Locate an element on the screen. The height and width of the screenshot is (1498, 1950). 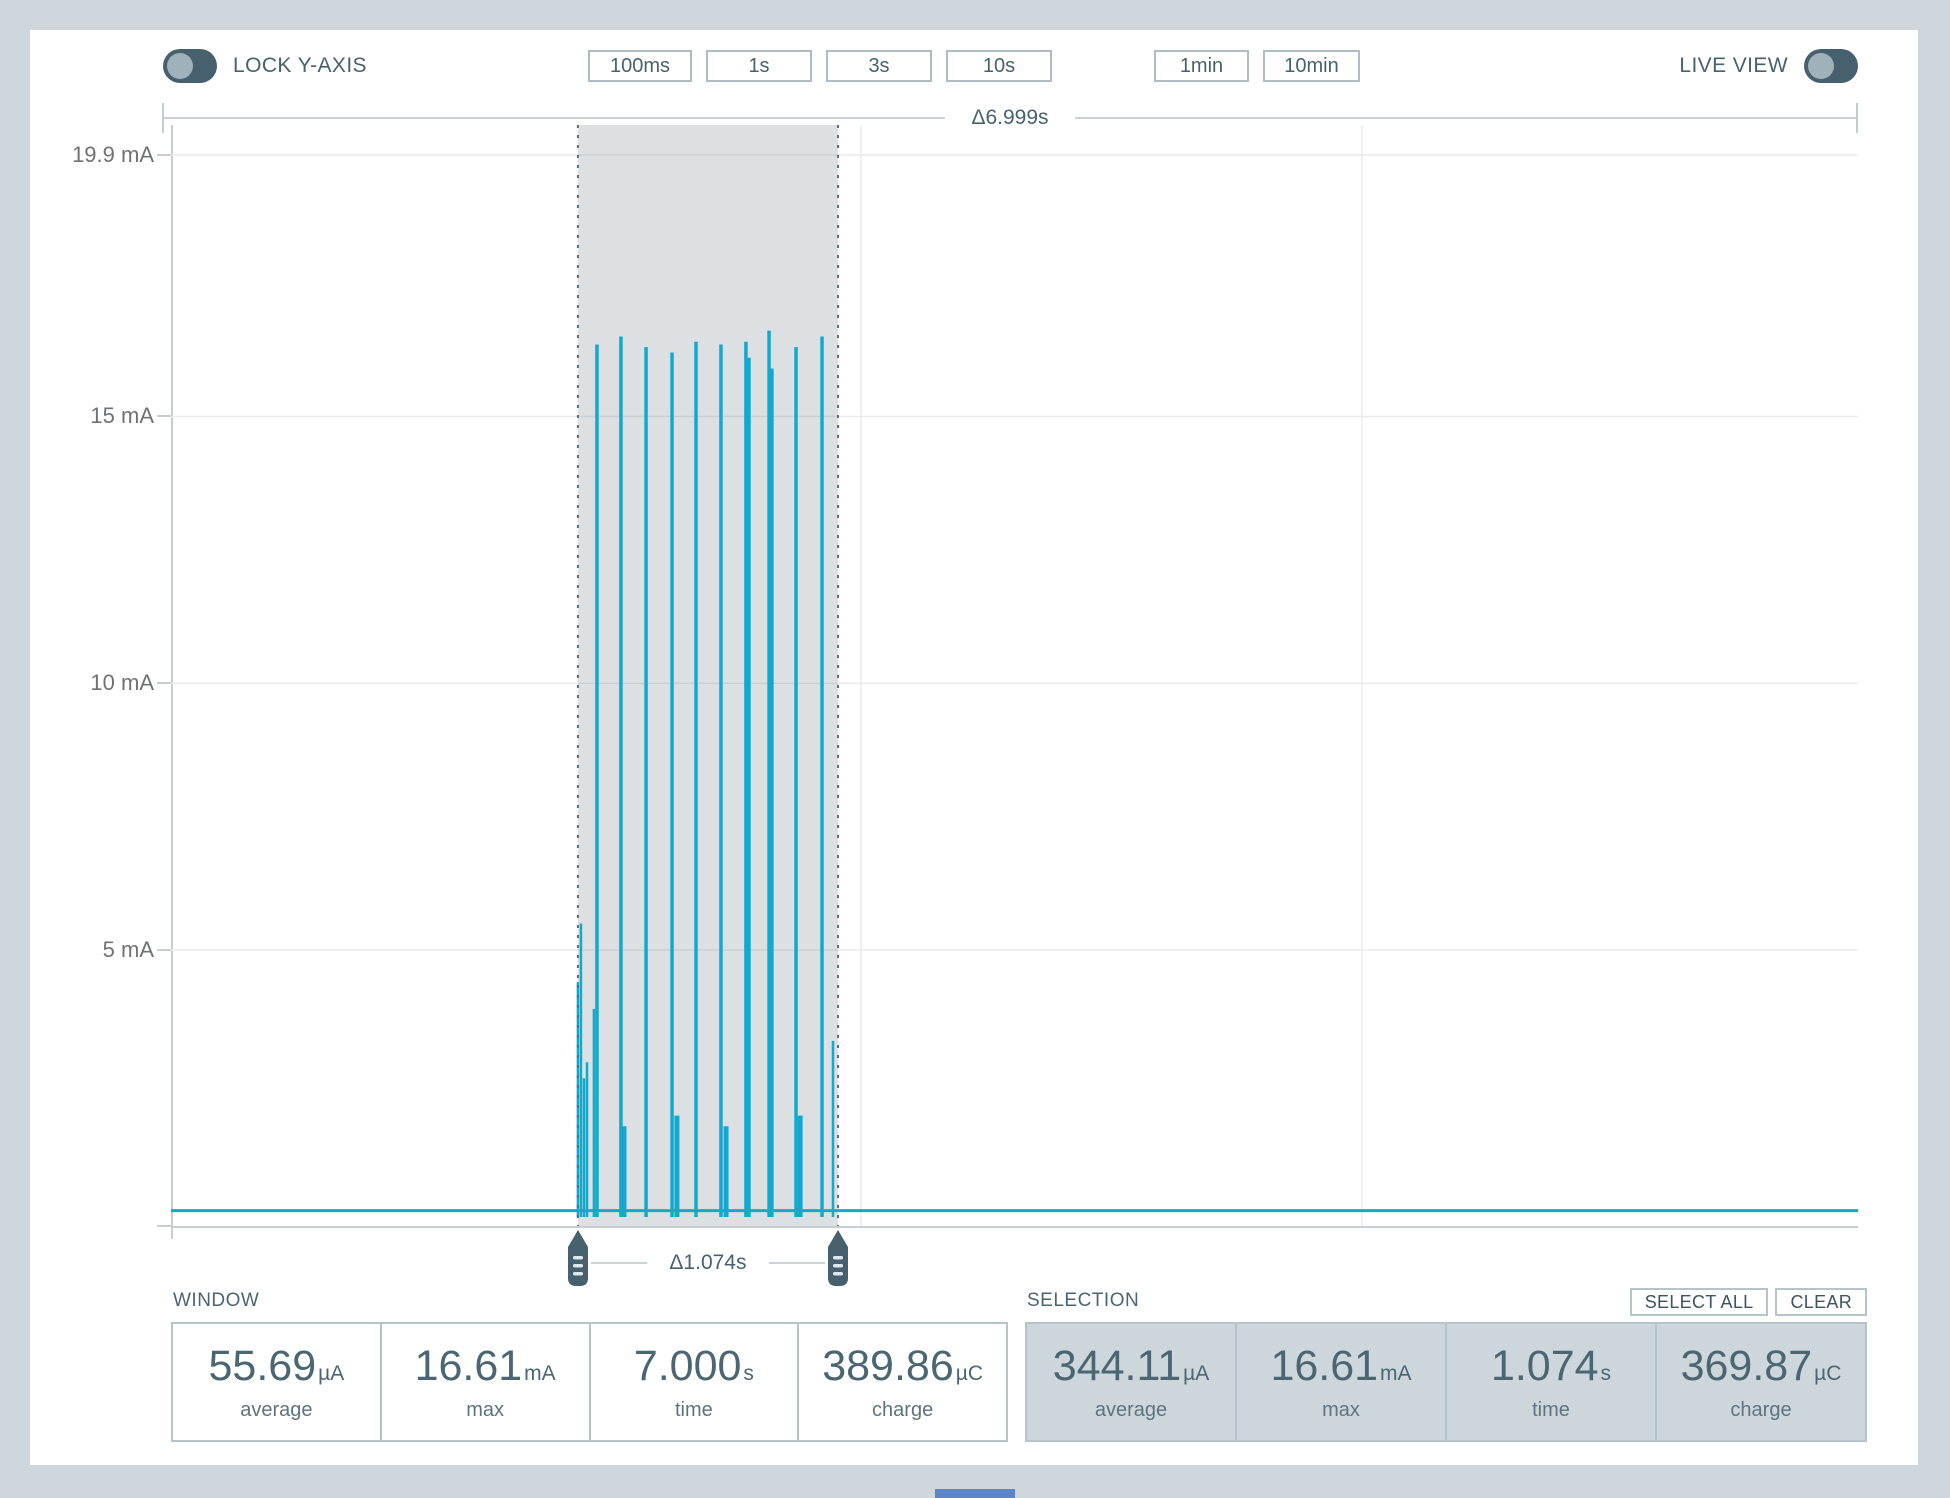
x-axis-line is located at coordinates (1014, 1227).